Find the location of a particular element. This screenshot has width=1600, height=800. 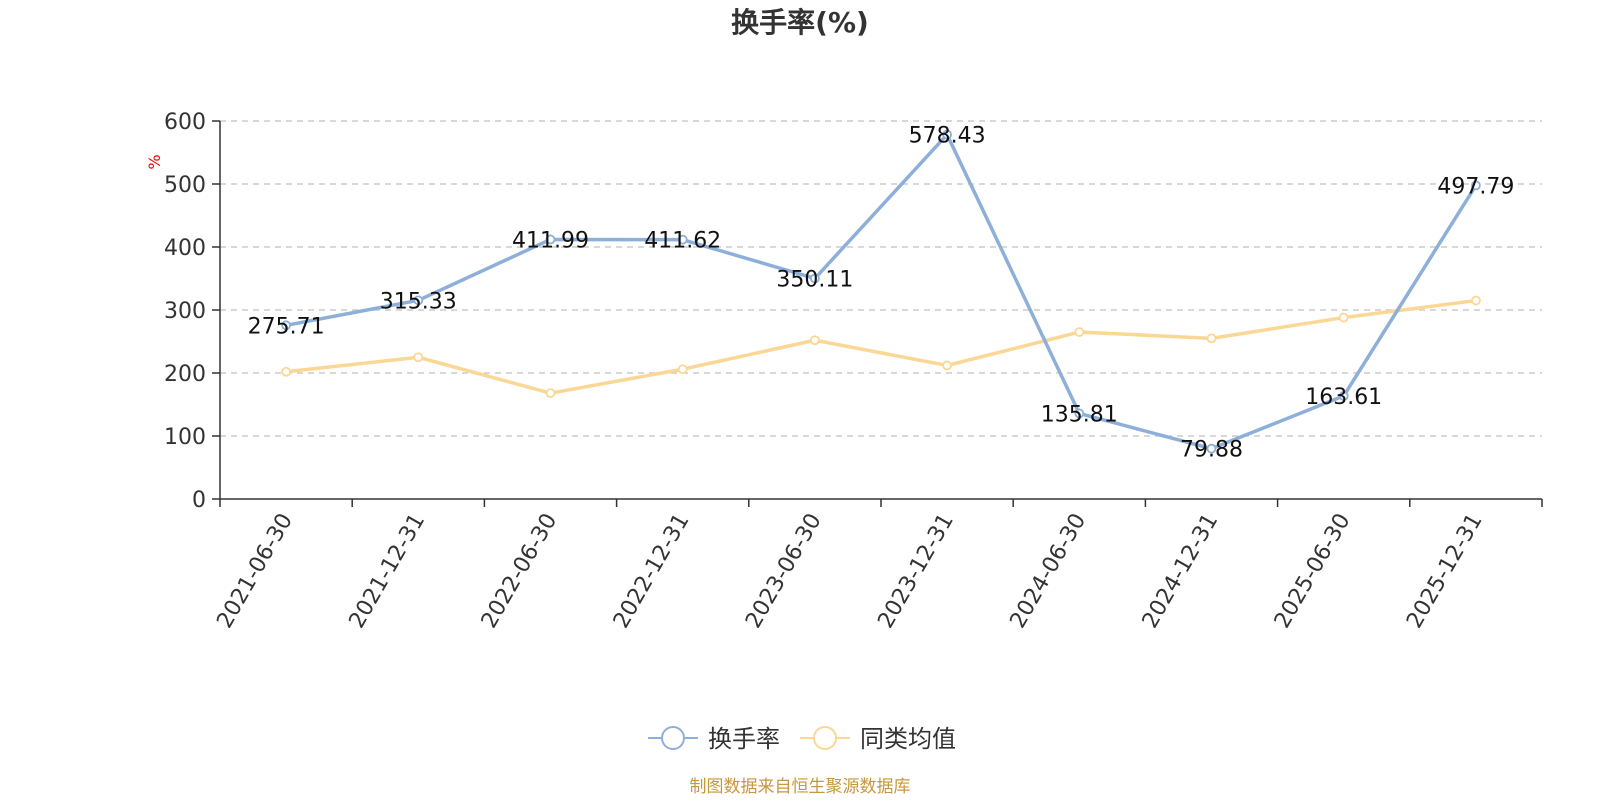

x-tick-label: 2022-12-31 is located at coordinates (652, 570).